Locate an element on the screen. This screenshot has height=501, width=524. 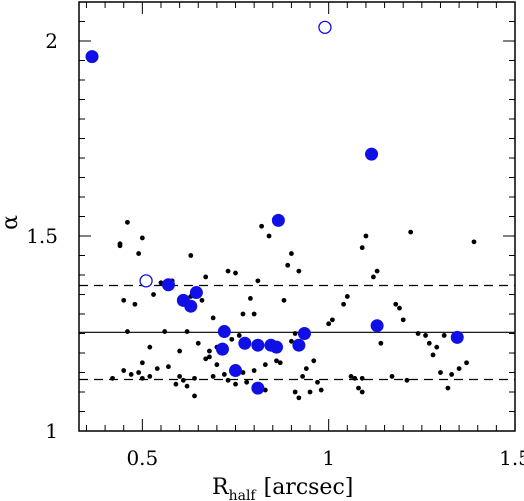
data-point-large-open is located at coordinates (325, 27).